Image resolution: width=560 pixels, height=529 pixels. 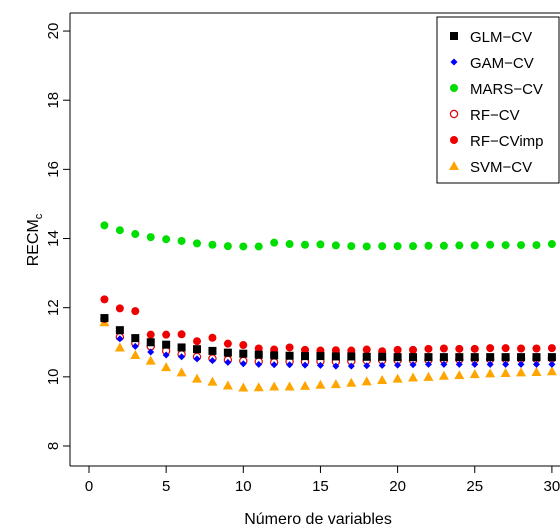 What do you see at coordinates (328, 236) in the screenshot?
I see `series-mars-cv` at bounding box center [328, 236].